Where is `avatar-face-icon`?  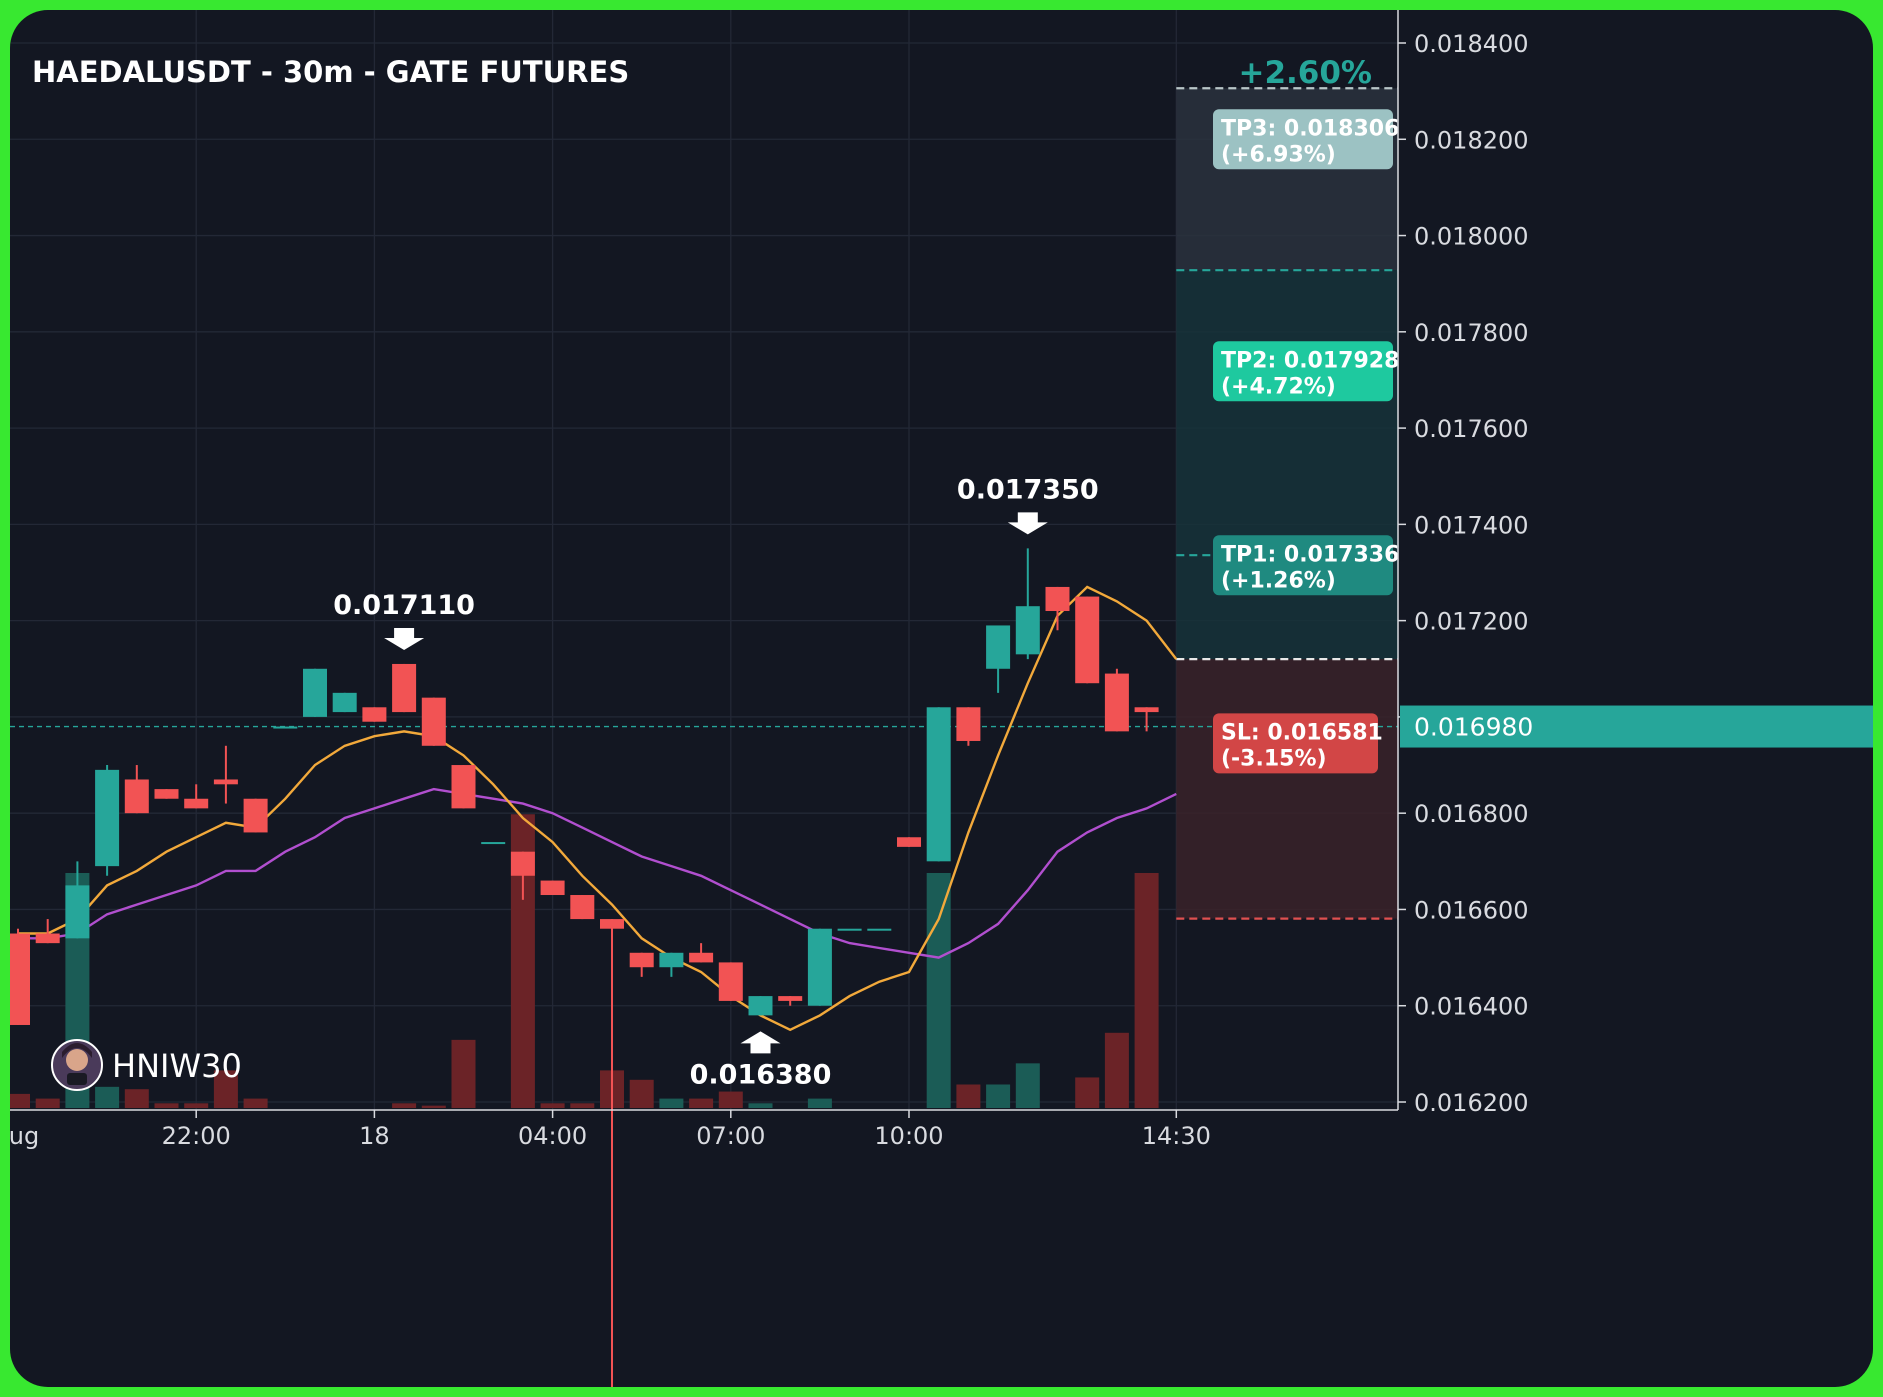 avatar-face-icon is located at coordinates (77, 1060).